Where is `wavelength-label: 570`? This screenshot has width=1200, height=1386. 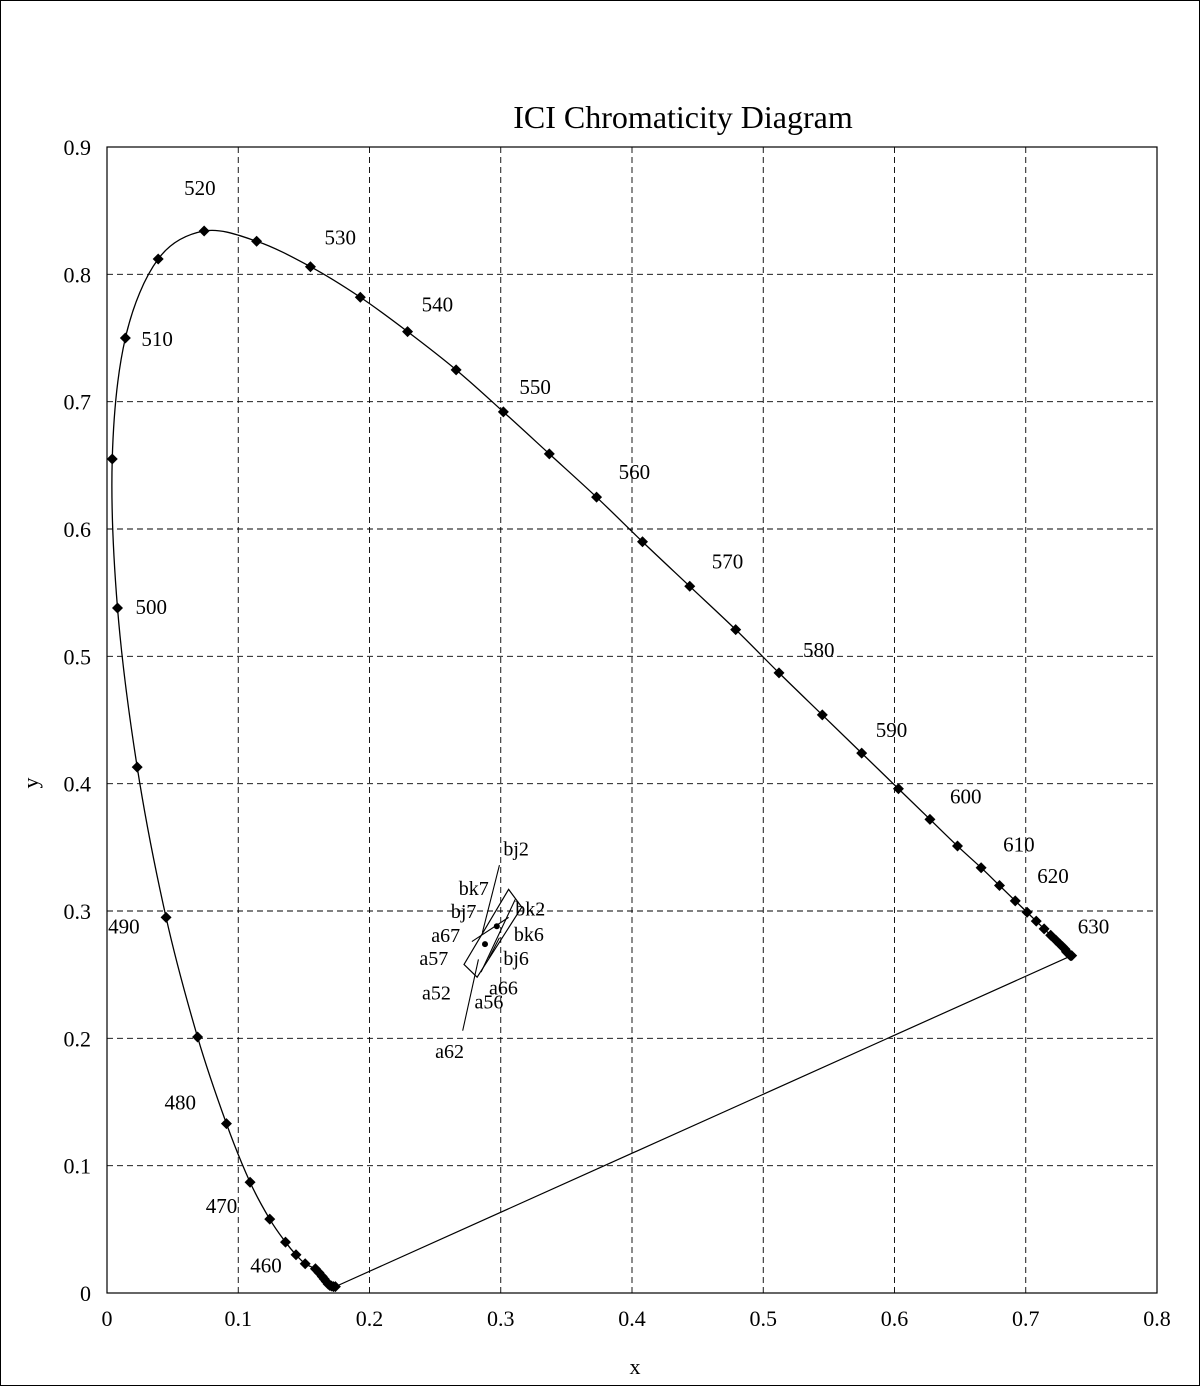
wavelength-label: 570 is located at coordinates (728, 561).